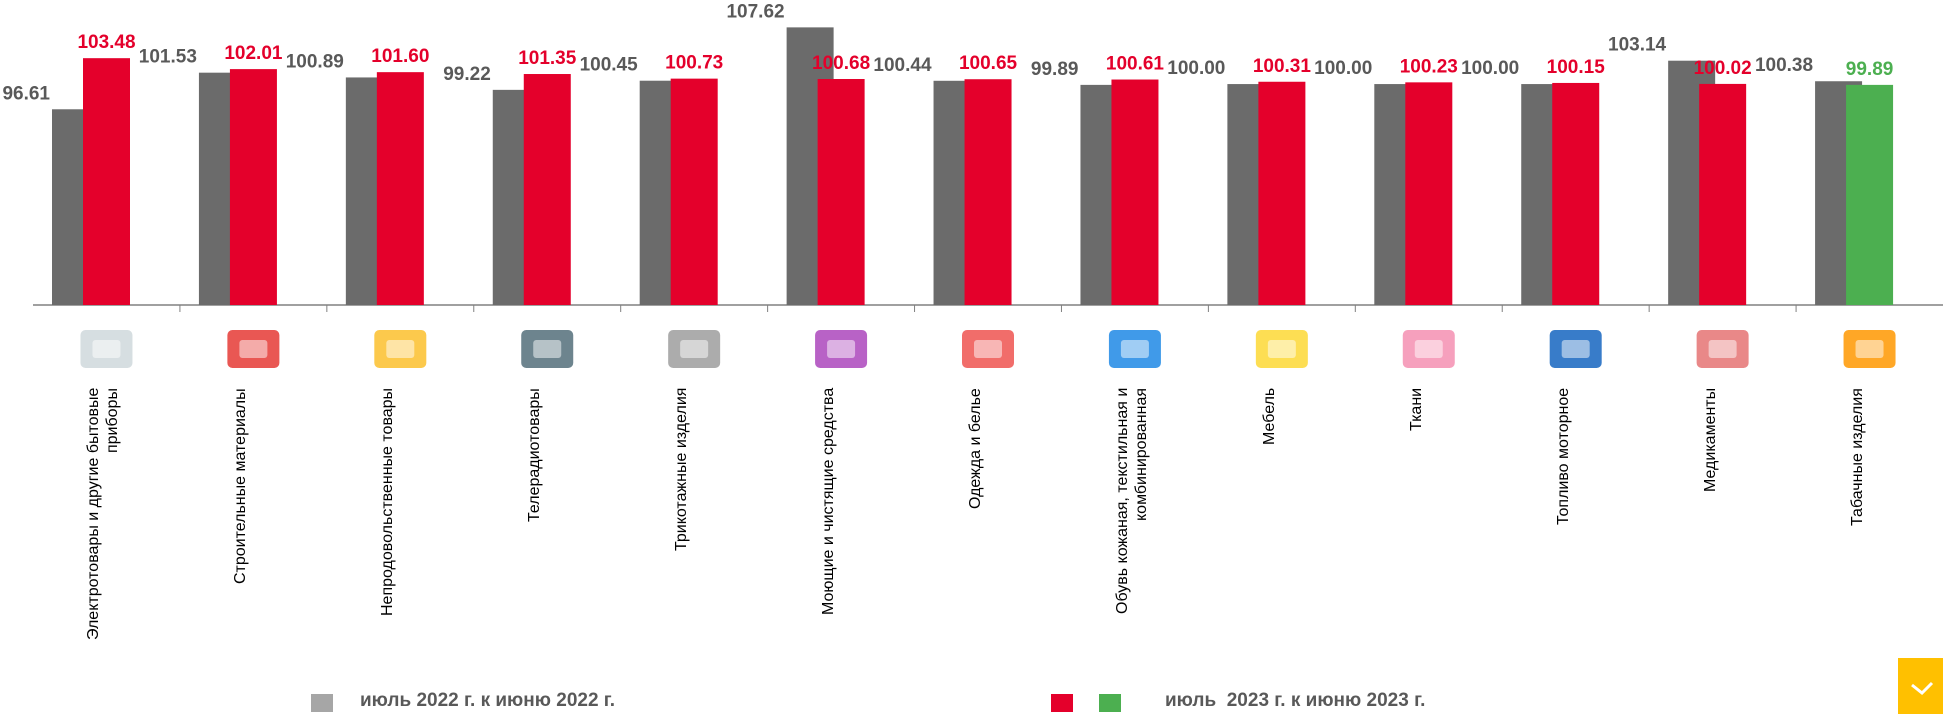  What do you see at coordinates (975, 448) in the screenshot?
I see `category-label: Одежда и белье` at bounding box center [975, 448].